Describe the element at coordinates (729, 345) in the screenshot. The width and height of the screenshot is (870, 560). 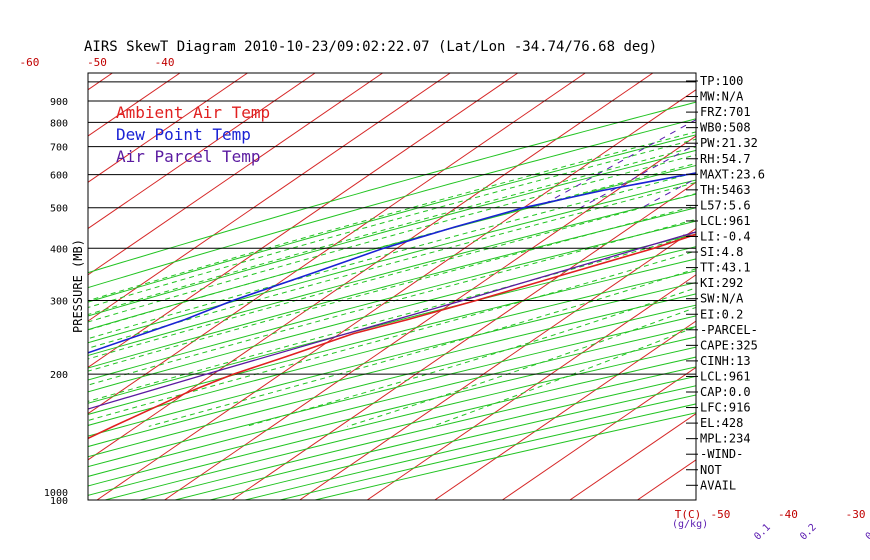
I see `index-label: CAPE:325` at that location.